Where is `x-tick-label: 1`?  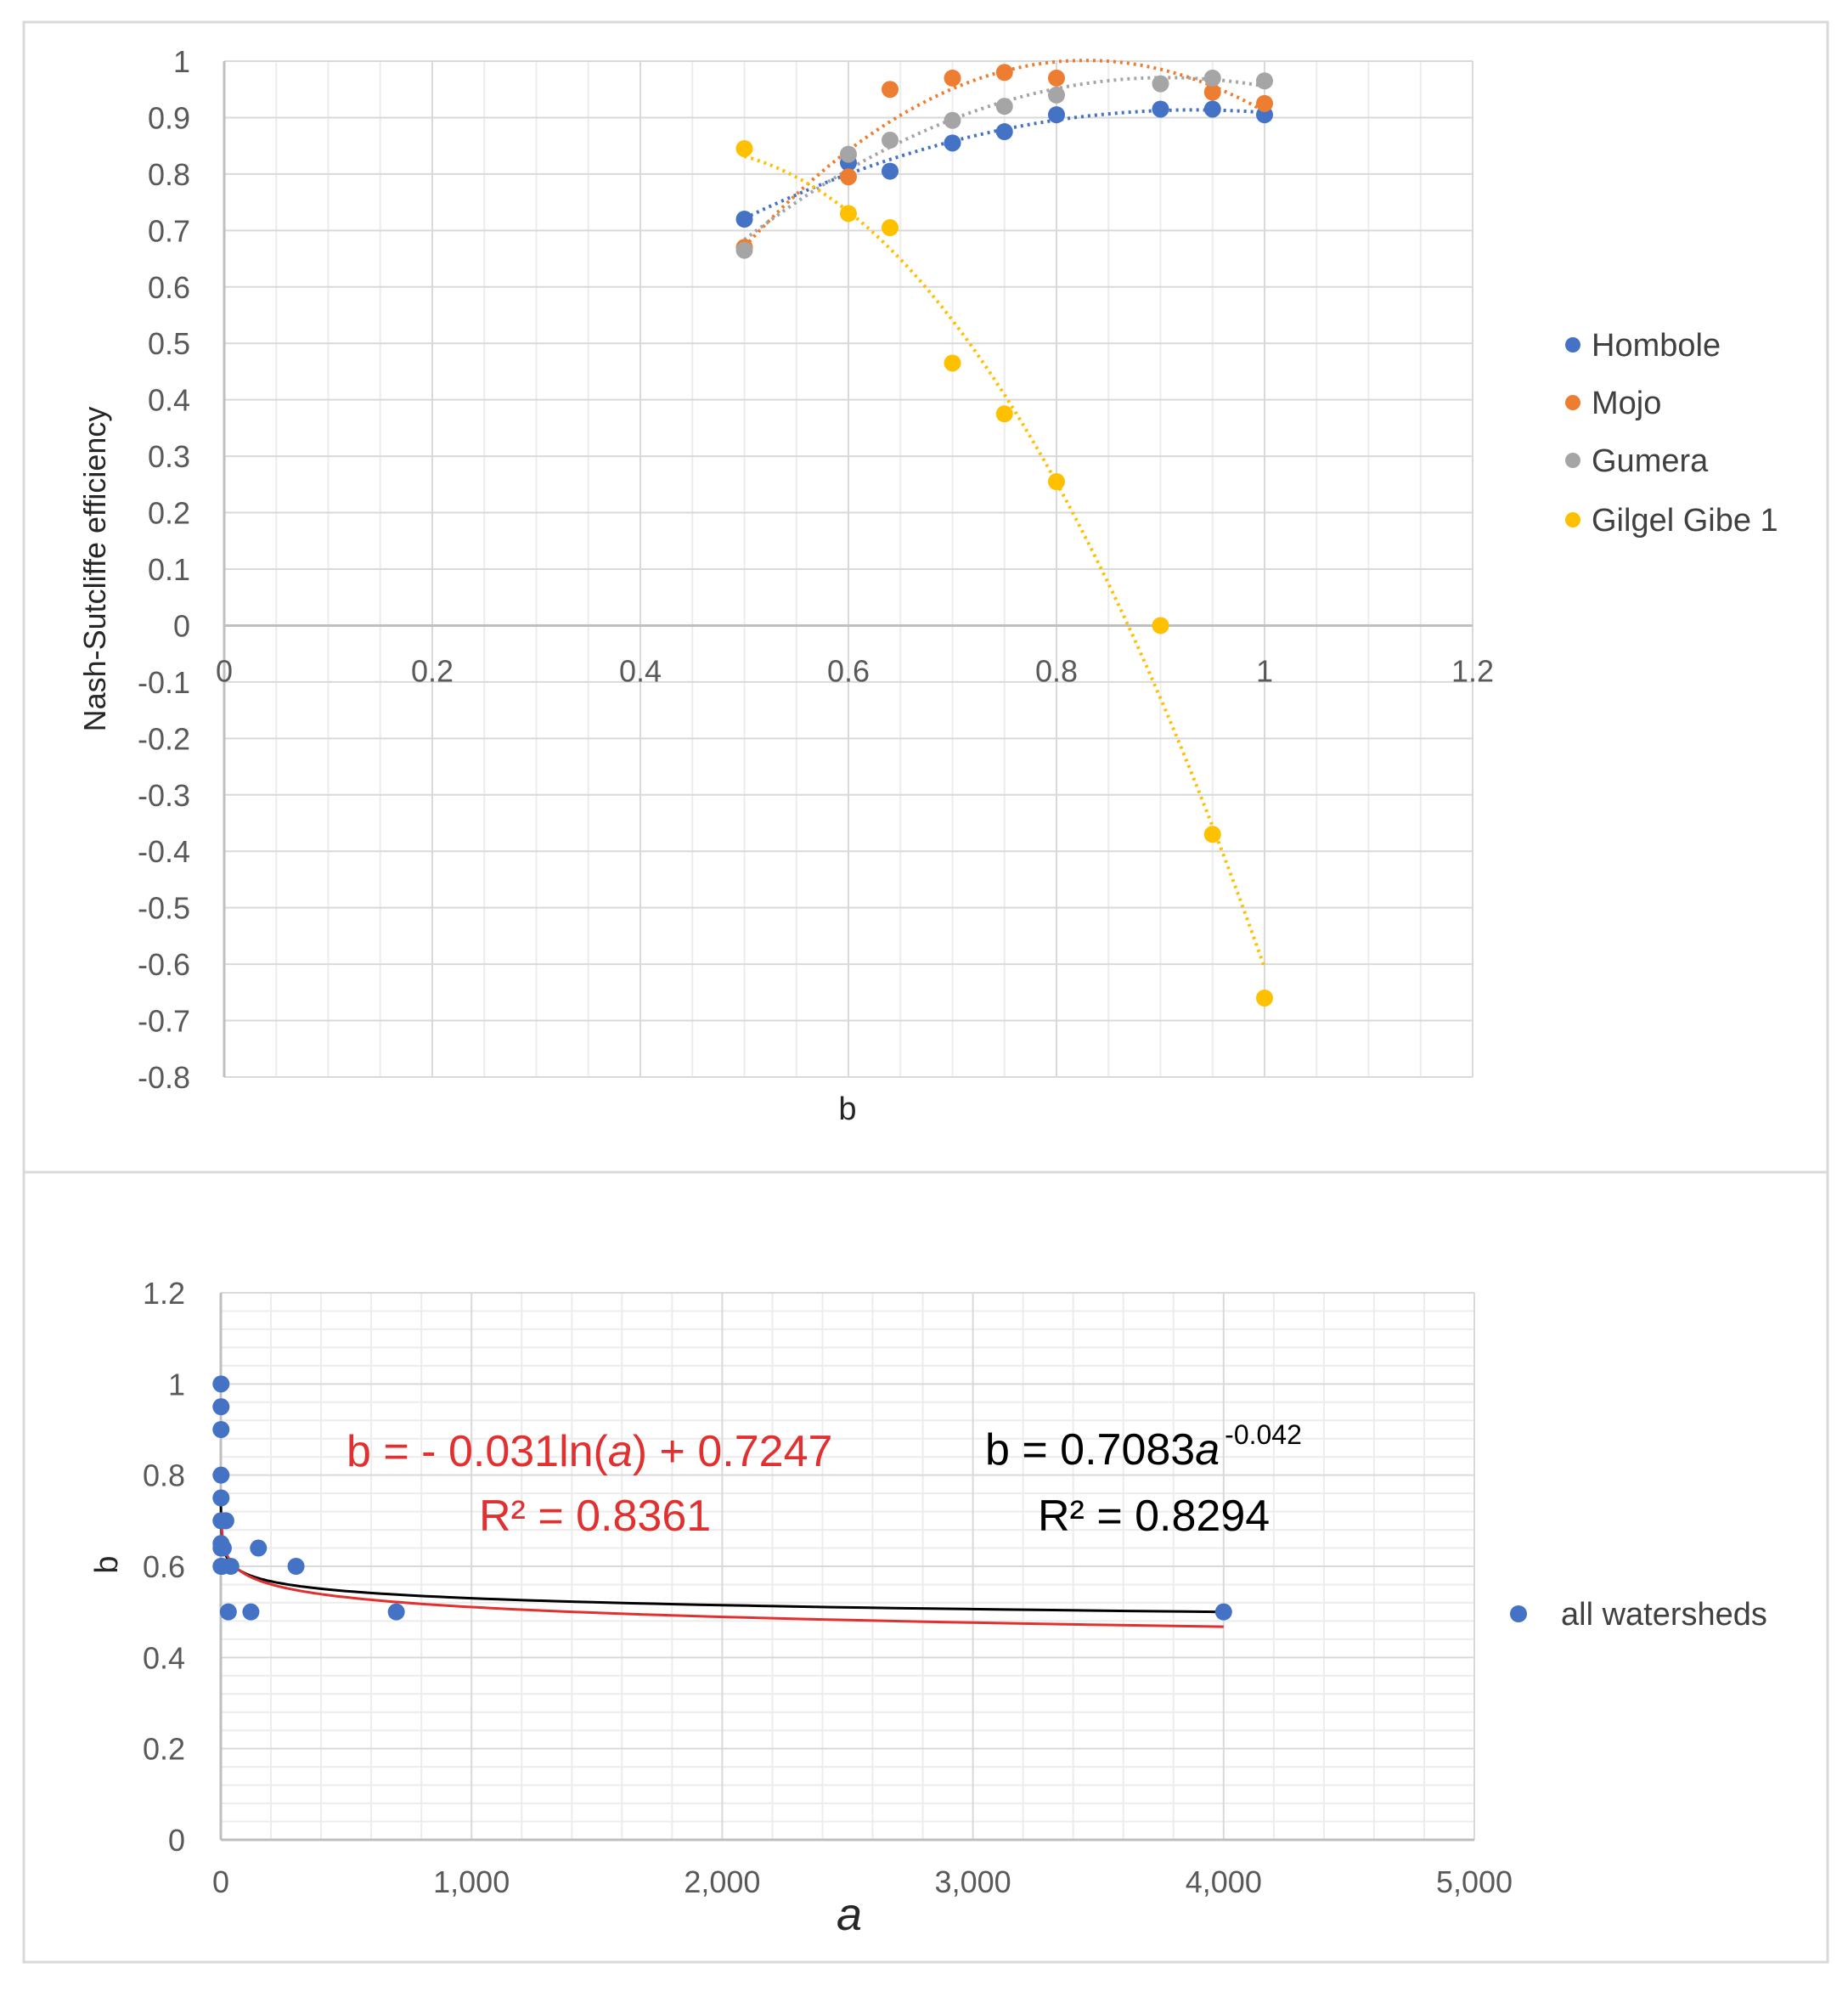
x-tick-label: 1 is located at coordinates (1265, 670).